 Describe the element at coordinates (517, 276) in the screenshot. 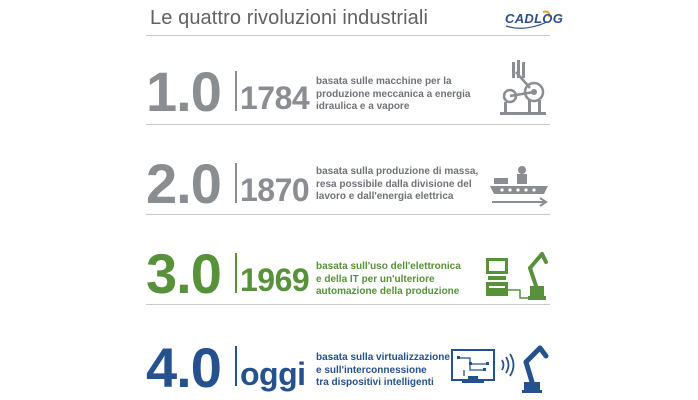

I see `robot-computer-icon` at that location.